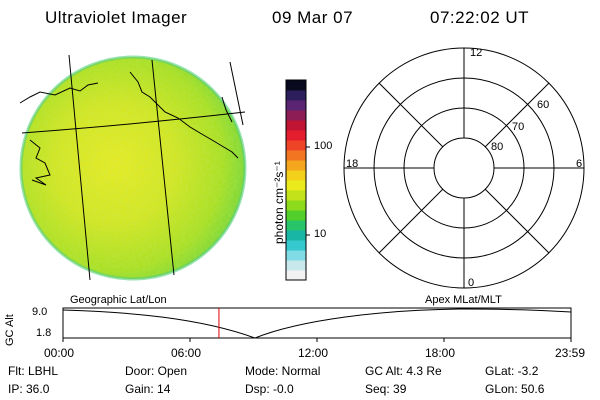 This screenshot has height=400, width=600. Describe the element at coordinates (148, 389) in the screenshot. I see `status-gain: Gain: 14` at that location.